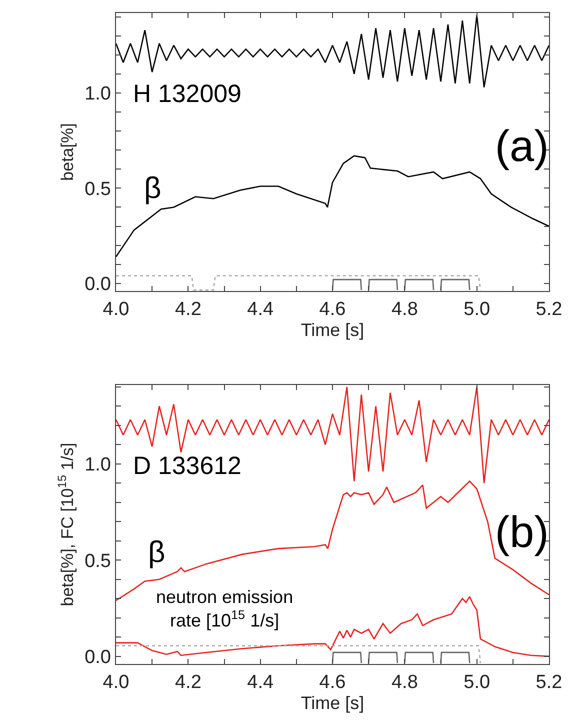 The height and width of the screenshot is (727, 583). Describe the element at coordinates (522, 532) in the screenshot. I see `annotation: (b)` at that location.